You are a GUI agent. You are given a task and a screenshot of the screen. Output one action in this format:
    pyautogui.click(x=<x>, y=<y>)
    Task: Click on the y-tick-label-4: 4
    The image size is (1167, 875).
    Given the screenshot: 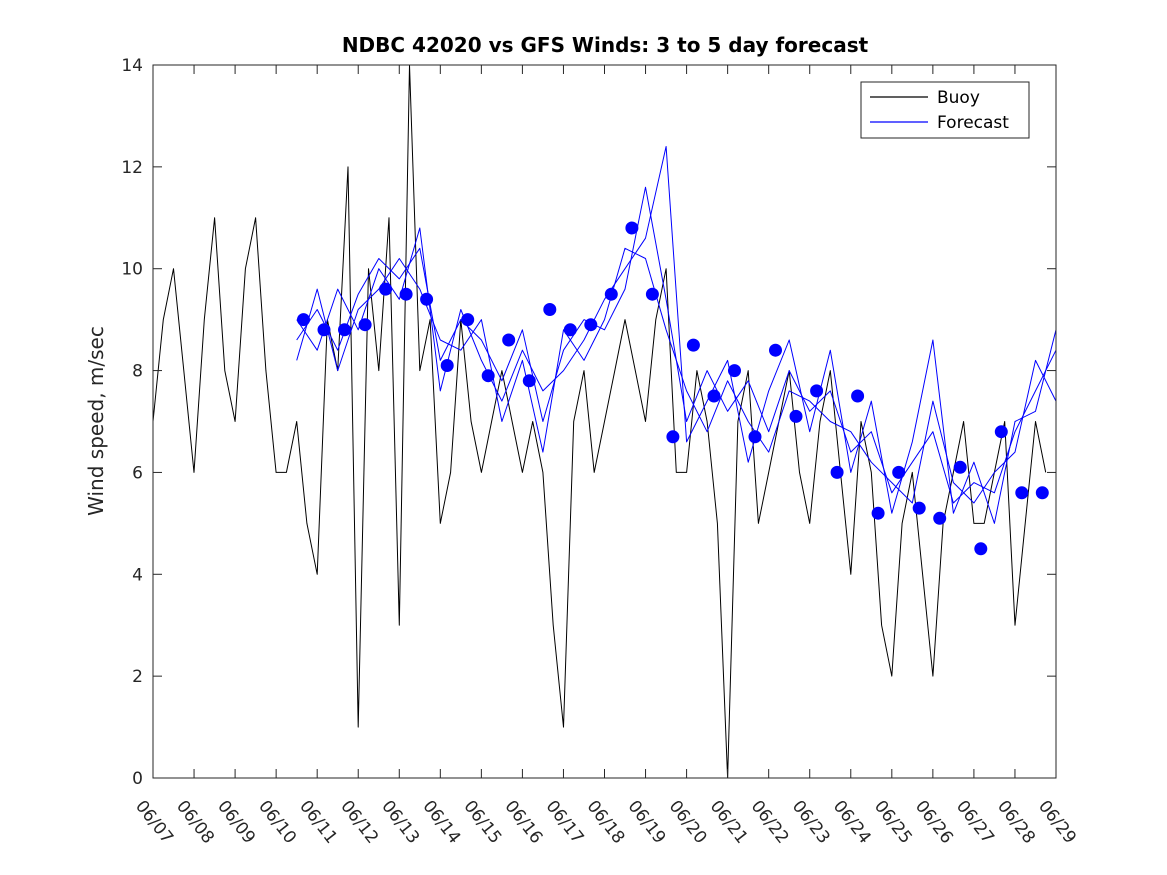 What is the action you would take?
    pyautogui.click(x=137, y=575)
    